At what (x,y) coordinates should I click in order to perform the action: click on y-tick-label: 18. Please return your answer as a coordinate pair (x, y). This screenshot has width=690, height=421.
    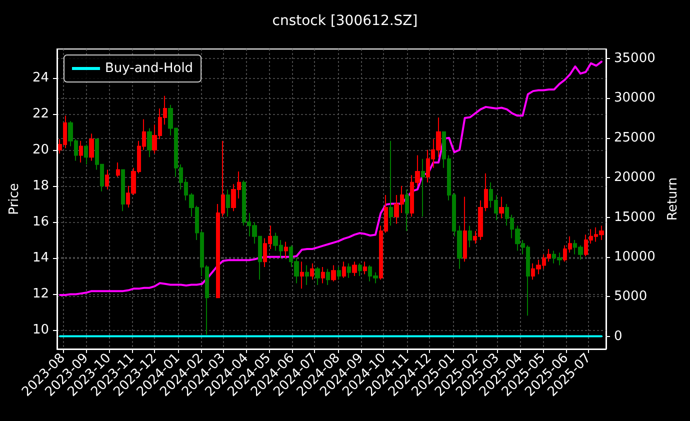
    Looking at the image, I should click on (40, 186).